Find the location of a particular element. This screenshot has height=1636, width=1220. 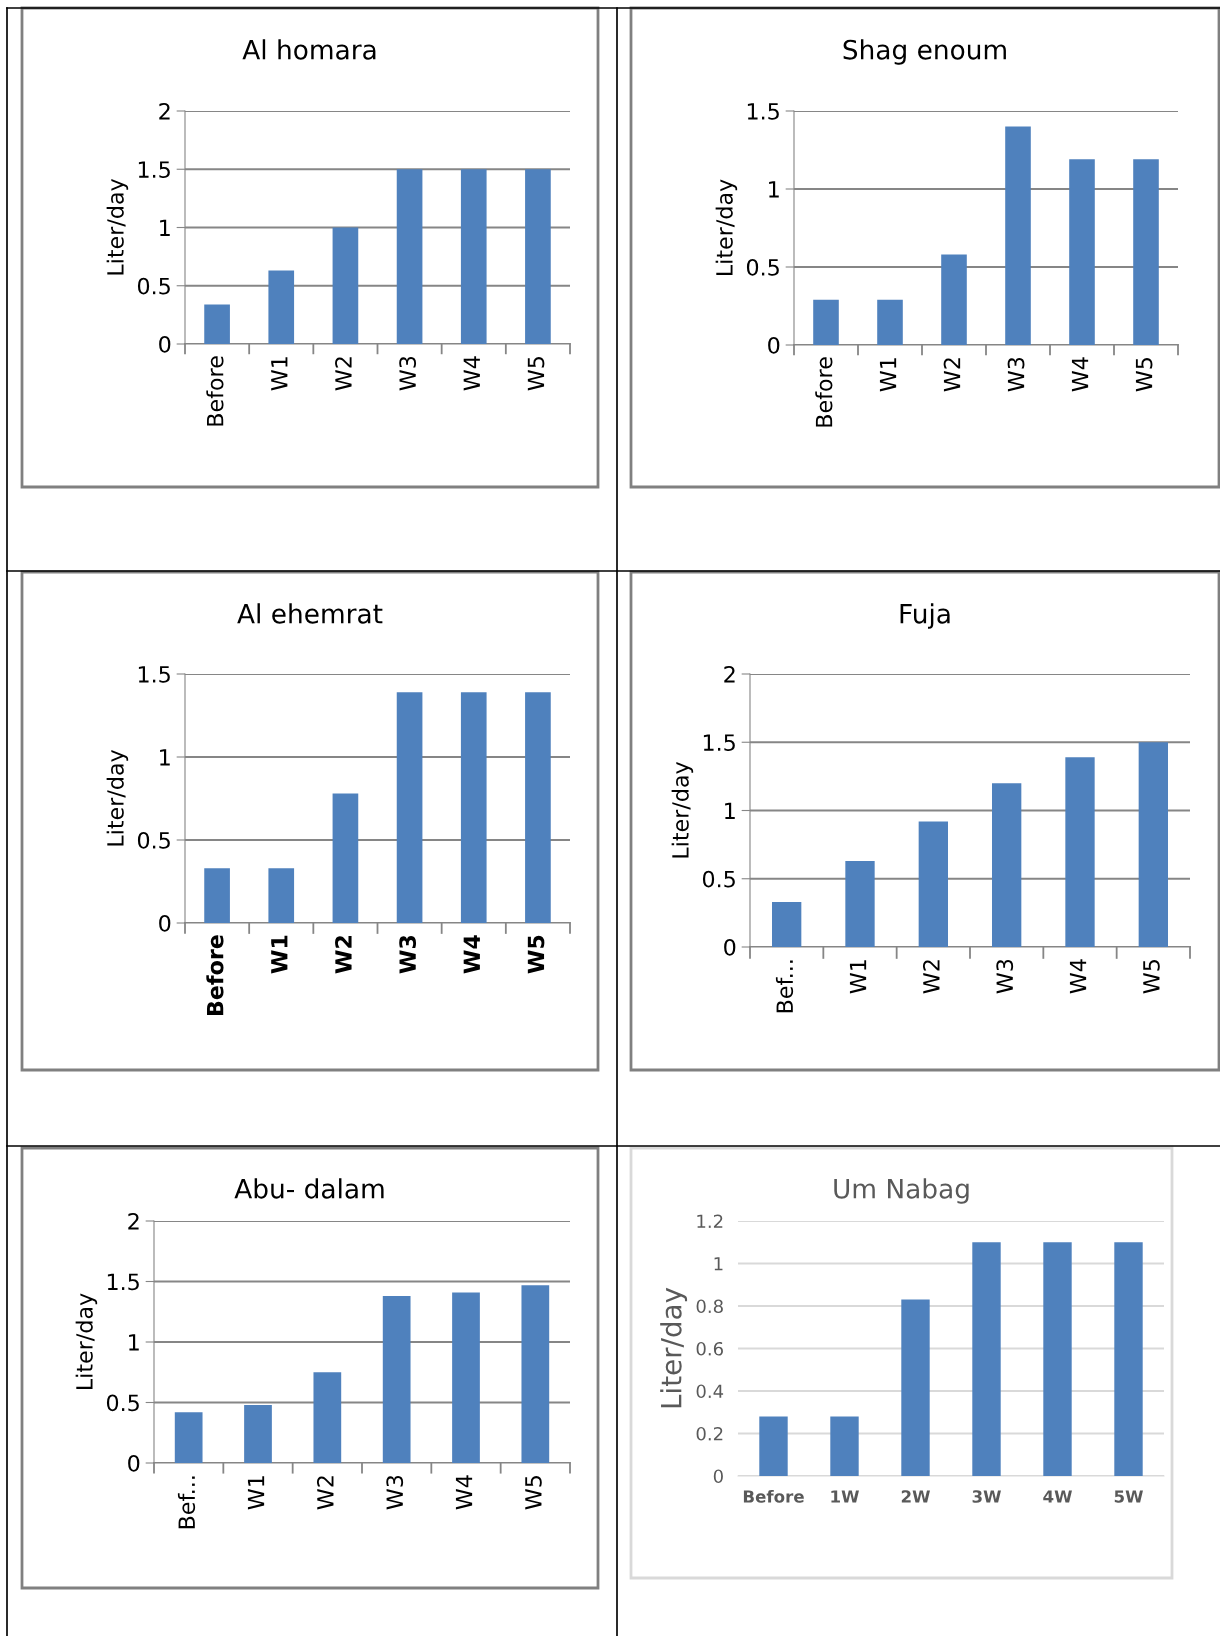

y-tick-label: 0.4 is located at coordinates (710, 1391).